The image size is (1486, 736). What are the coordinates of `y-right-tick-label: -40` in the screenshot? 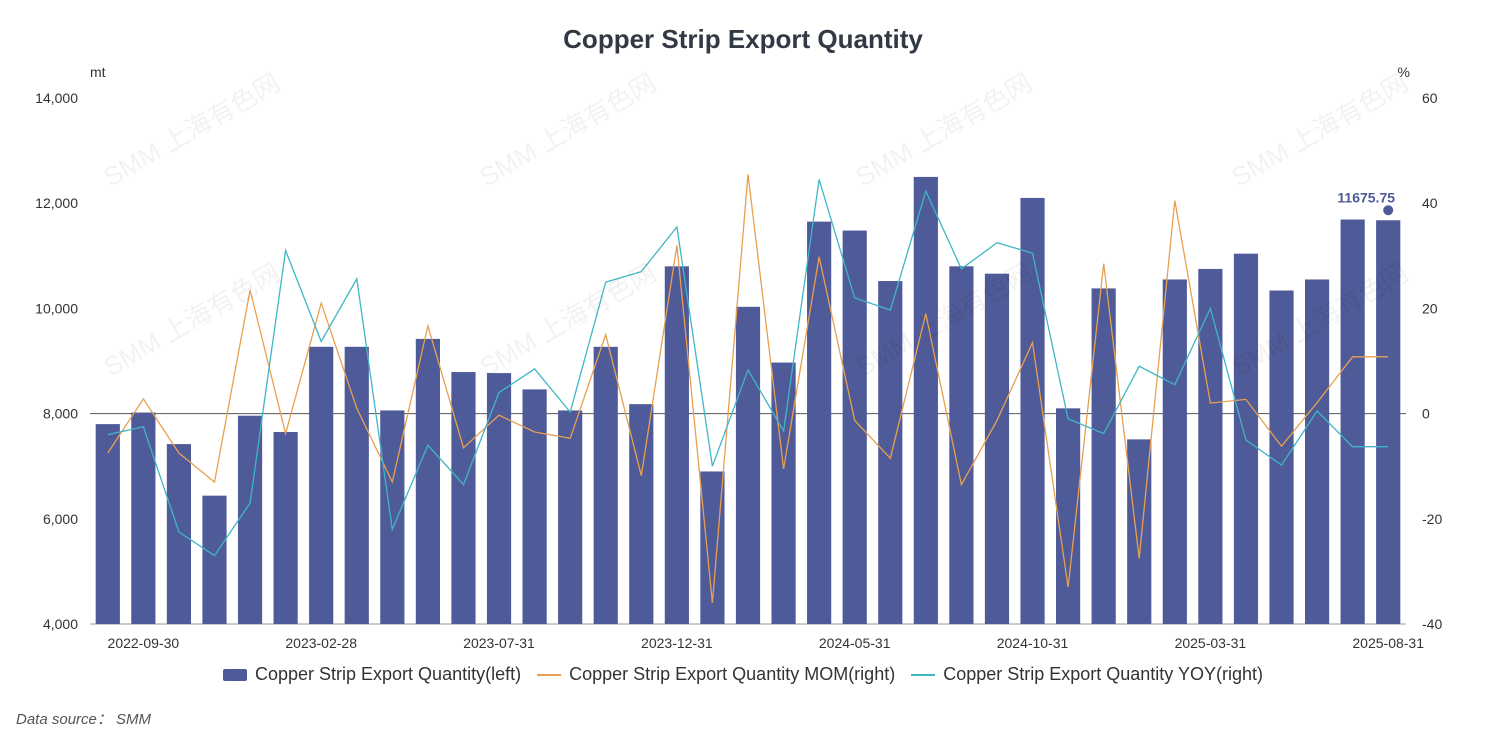 It's located at (1432, 624).